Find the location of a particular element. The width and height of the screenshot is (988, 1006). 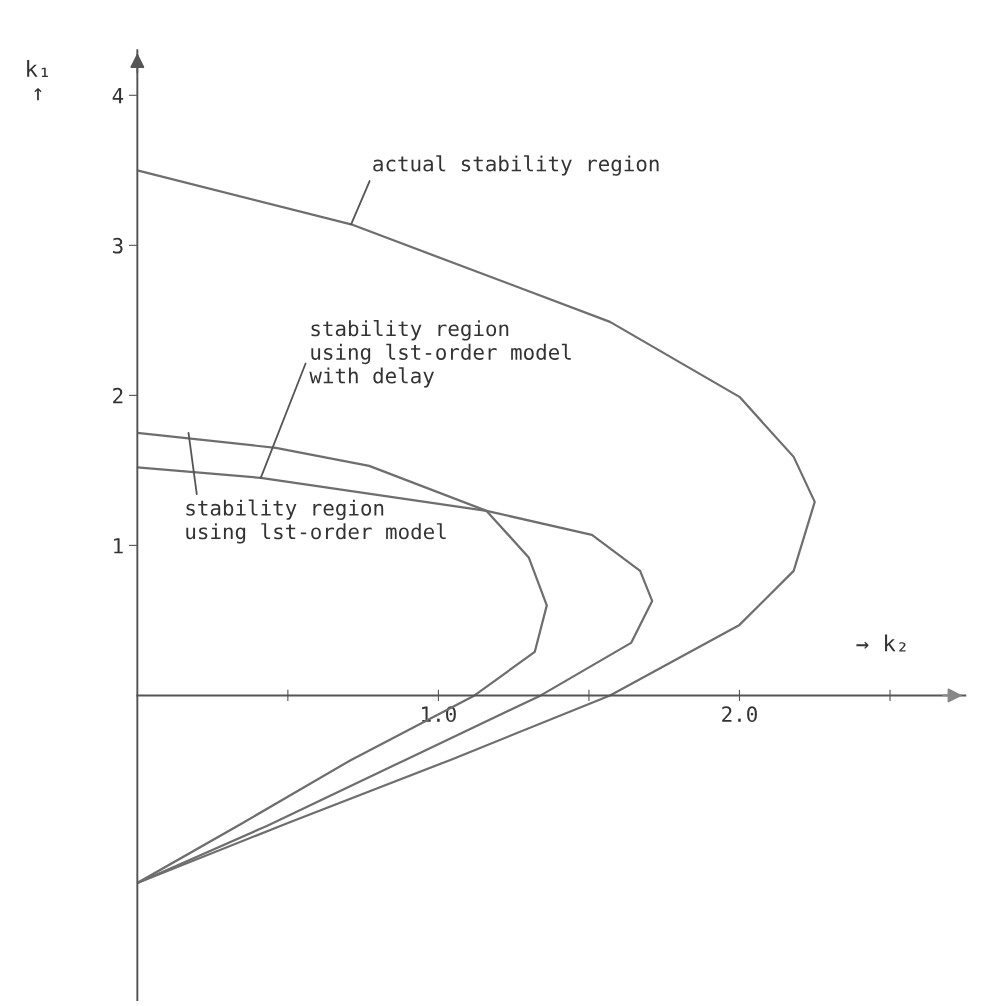

y-axis-title: k₁ ↑ is located at coordinates (37, 80).